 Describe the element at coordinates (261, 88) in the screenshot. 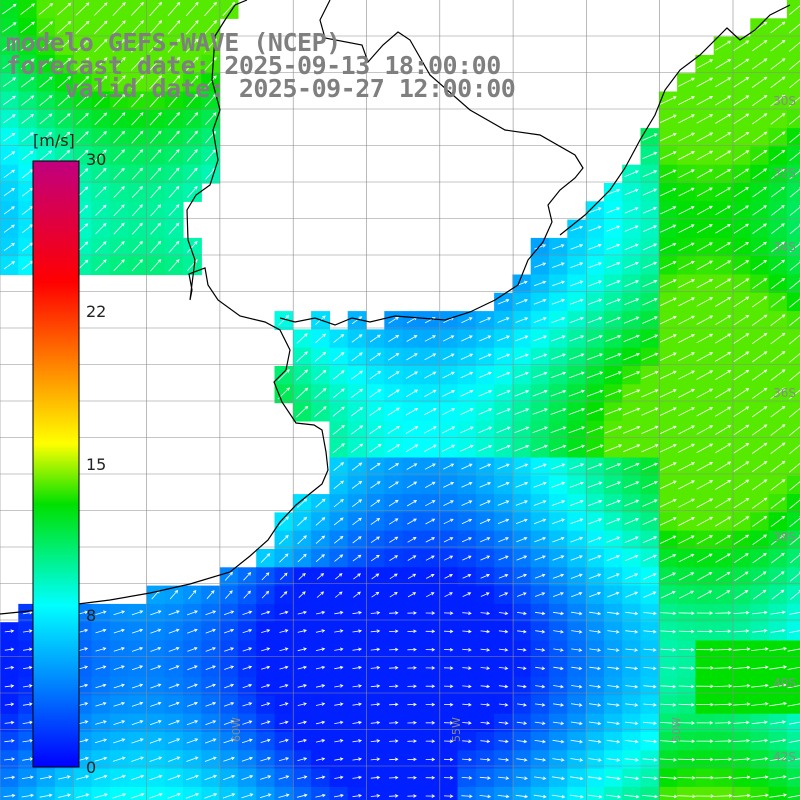

I see `valid-date: valid date: 2025-09-27 12:00:00` at that location.